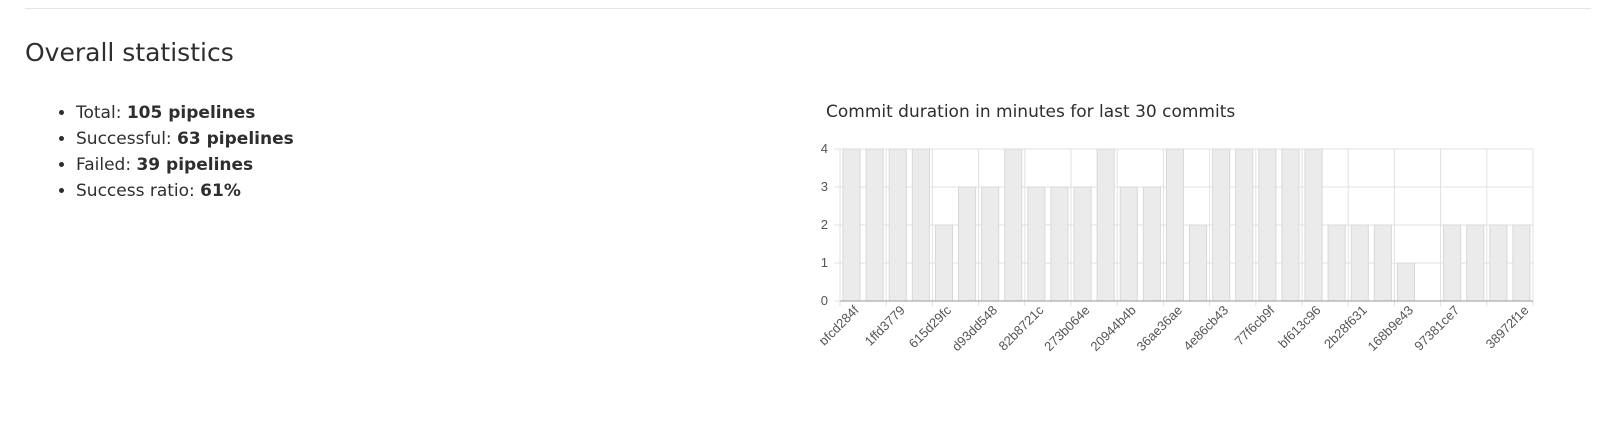 This screenshot has height=424, width=1615. What do you see at coordinates (129, 52) in the screenshot?
I see `section-title: Overall statistics` at bounding box center [129, 52].